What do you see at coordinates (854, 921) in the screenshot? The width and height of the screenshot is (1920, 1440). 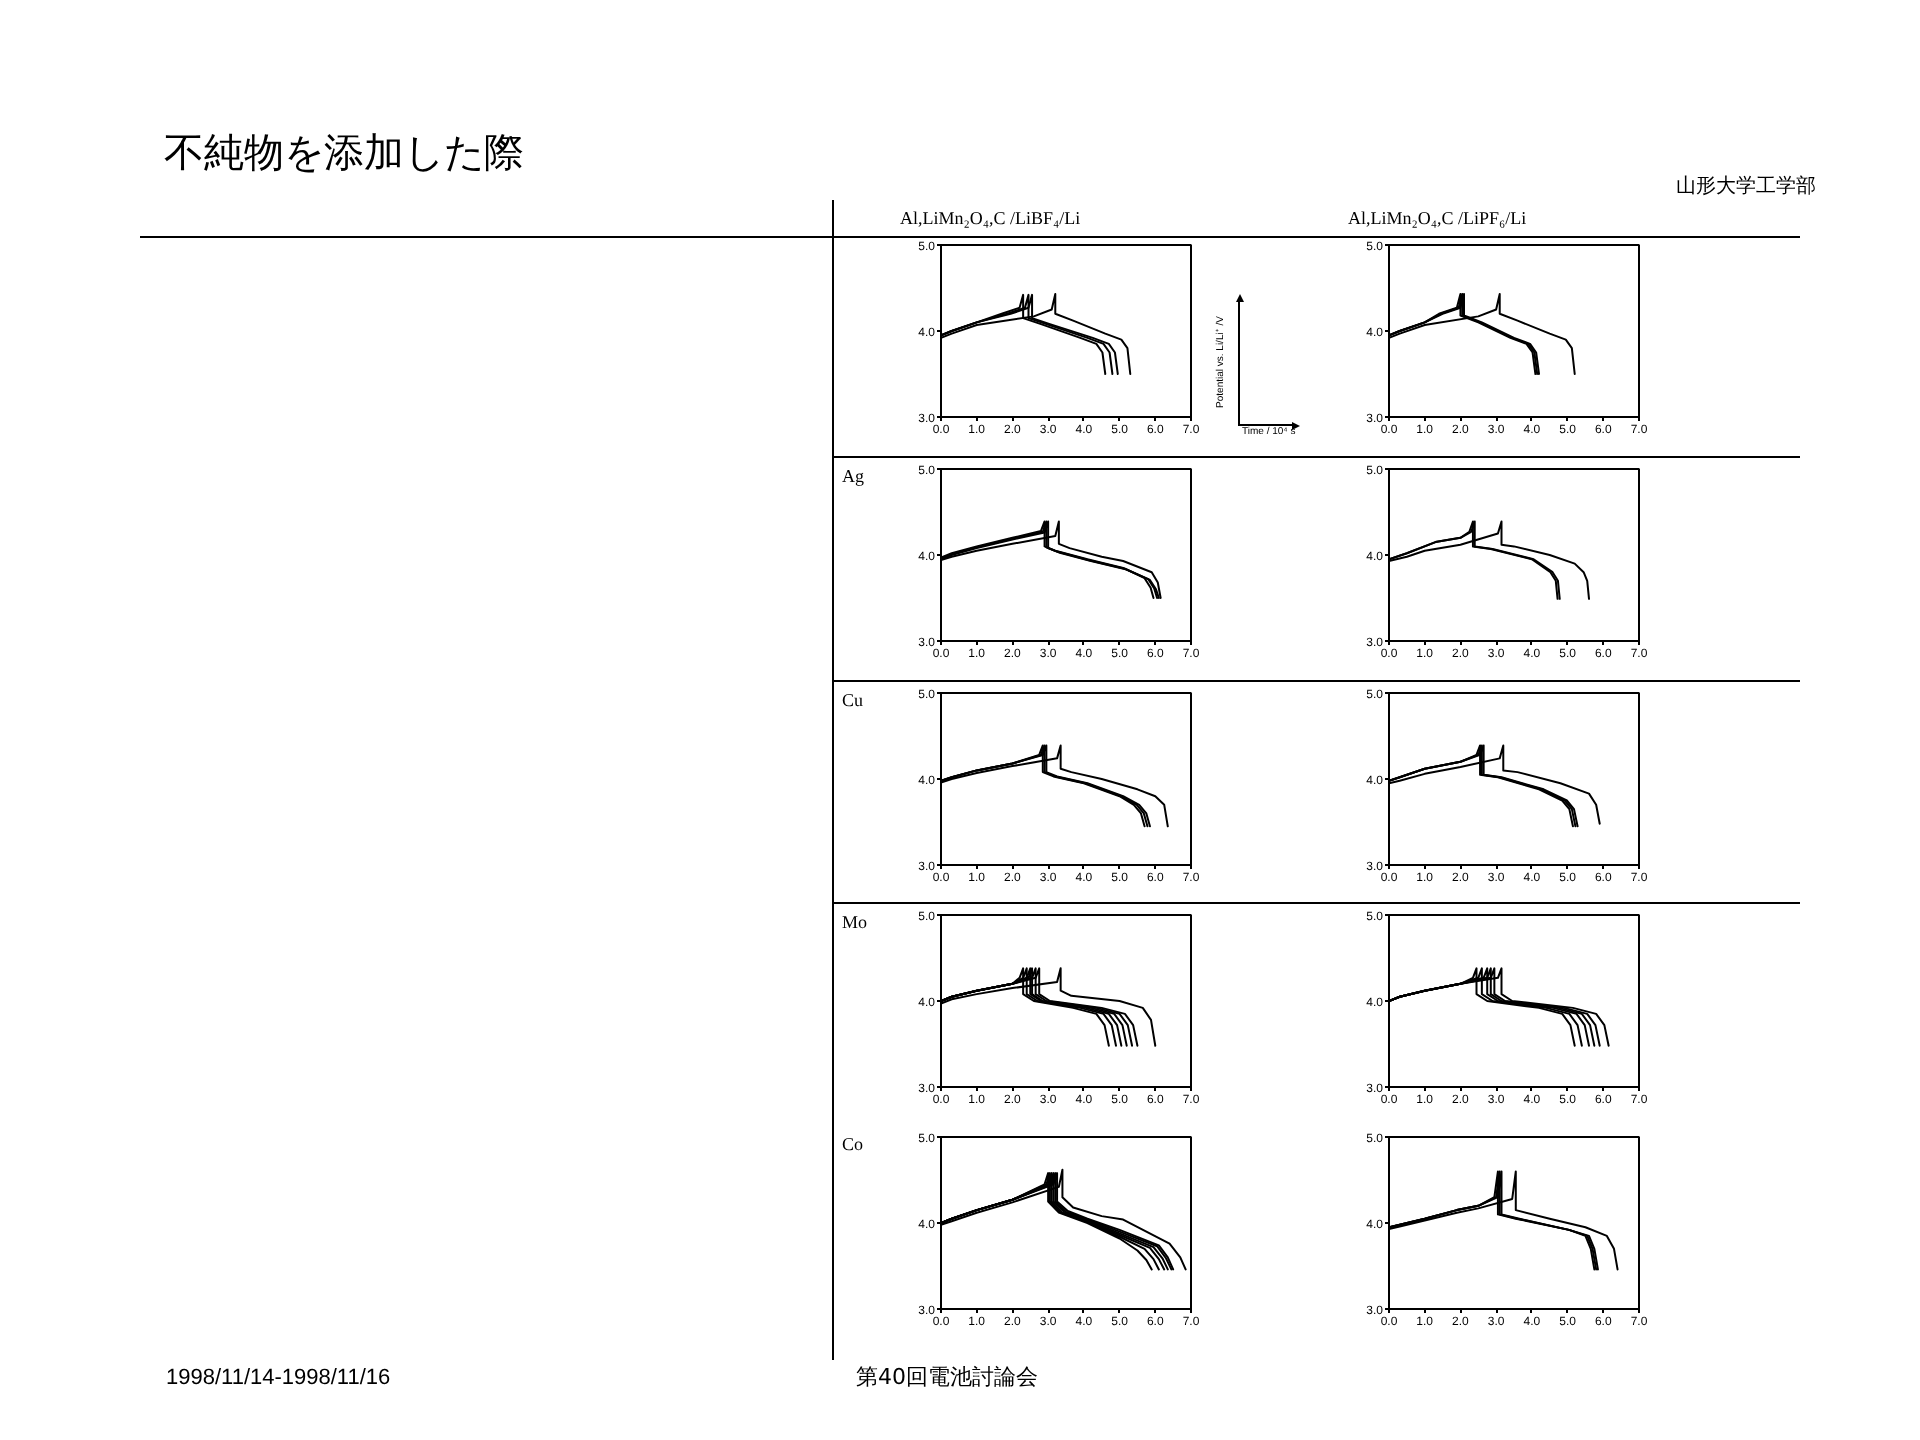 I see `chart-title: Mo` at bounding box center [854, 921].